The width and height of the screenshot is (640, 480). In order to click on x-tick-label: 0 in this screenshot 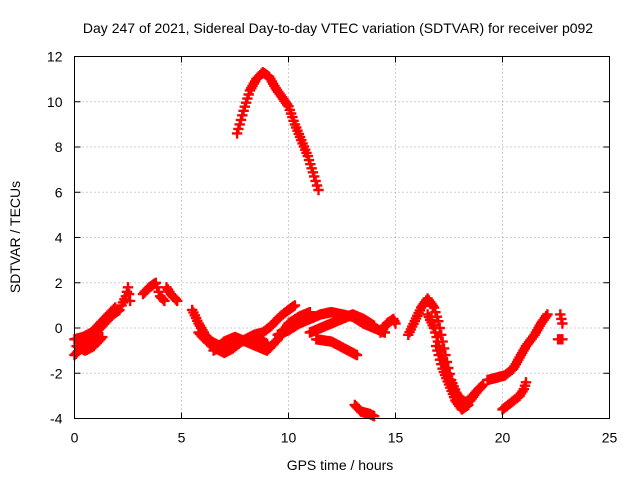, I will do `click(75, 438)`.